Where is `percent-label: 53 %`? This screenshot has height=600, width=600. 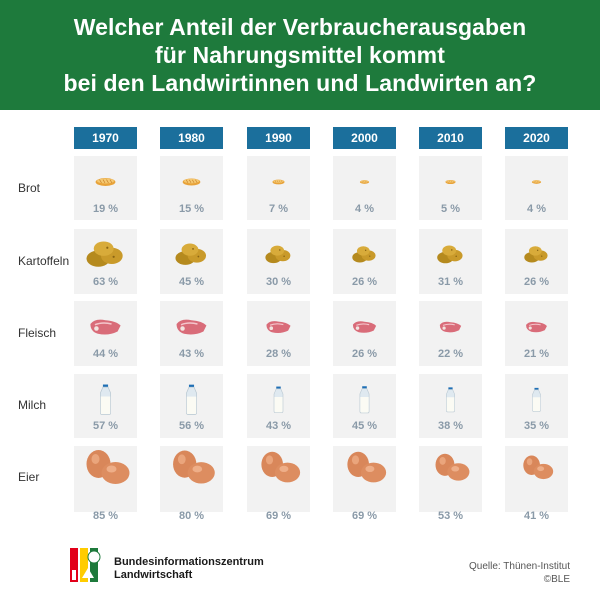
percent-label: 53 % is located at coordinates (450, 516).